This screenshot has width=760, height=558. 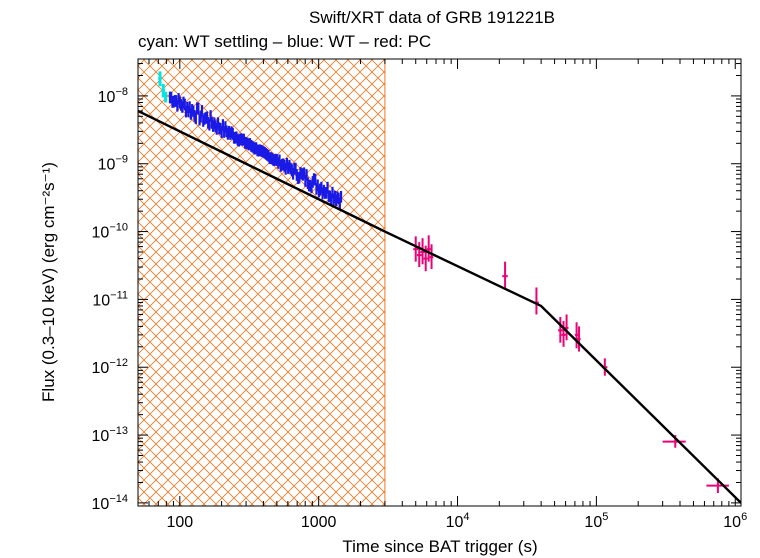 What do you see at coordinates (110, 435) in the screenshot?
I see `y-tick-label-5: 10⁻¹³` at bounding box center [110, 435].